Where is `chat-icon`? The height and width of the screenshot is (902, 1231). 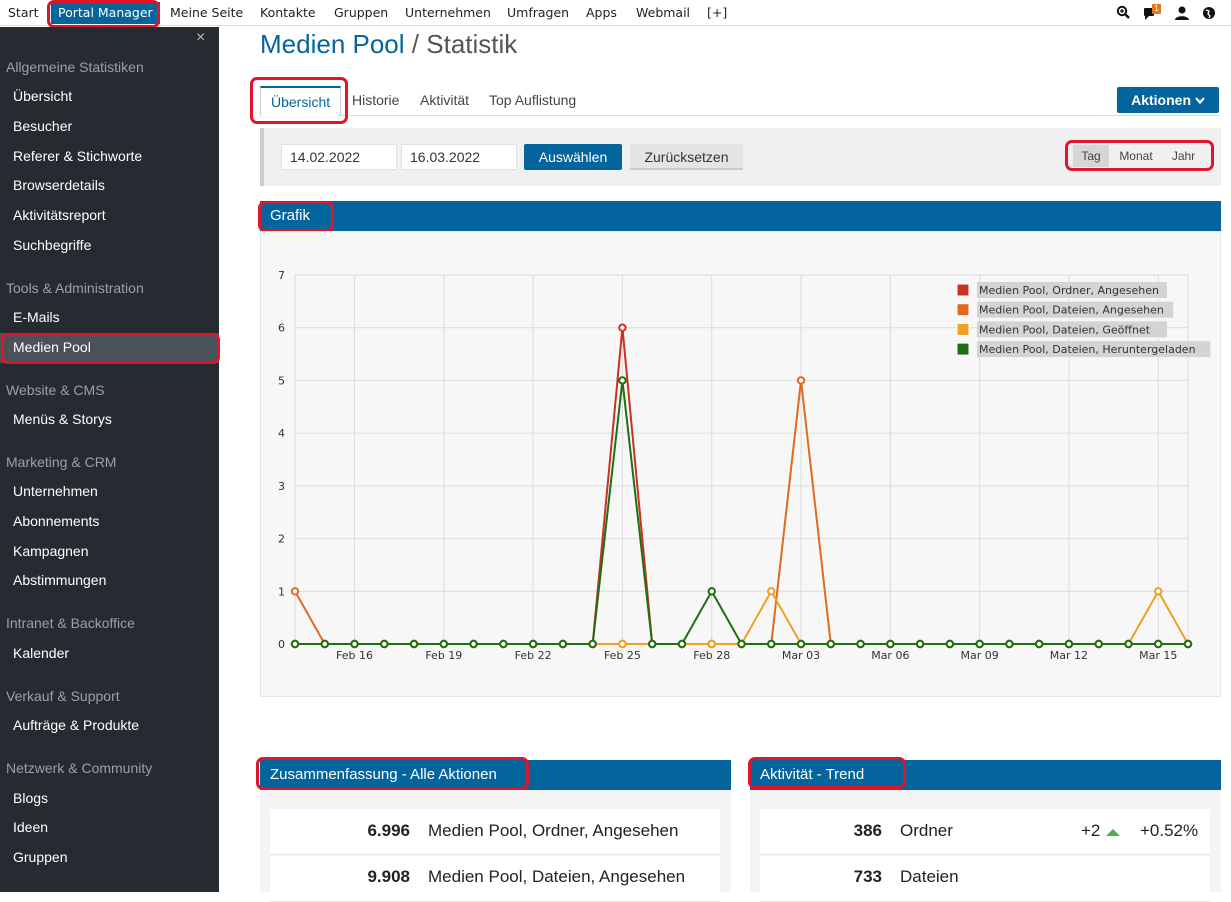
chat-icon is located at coordinates (1151, 13).